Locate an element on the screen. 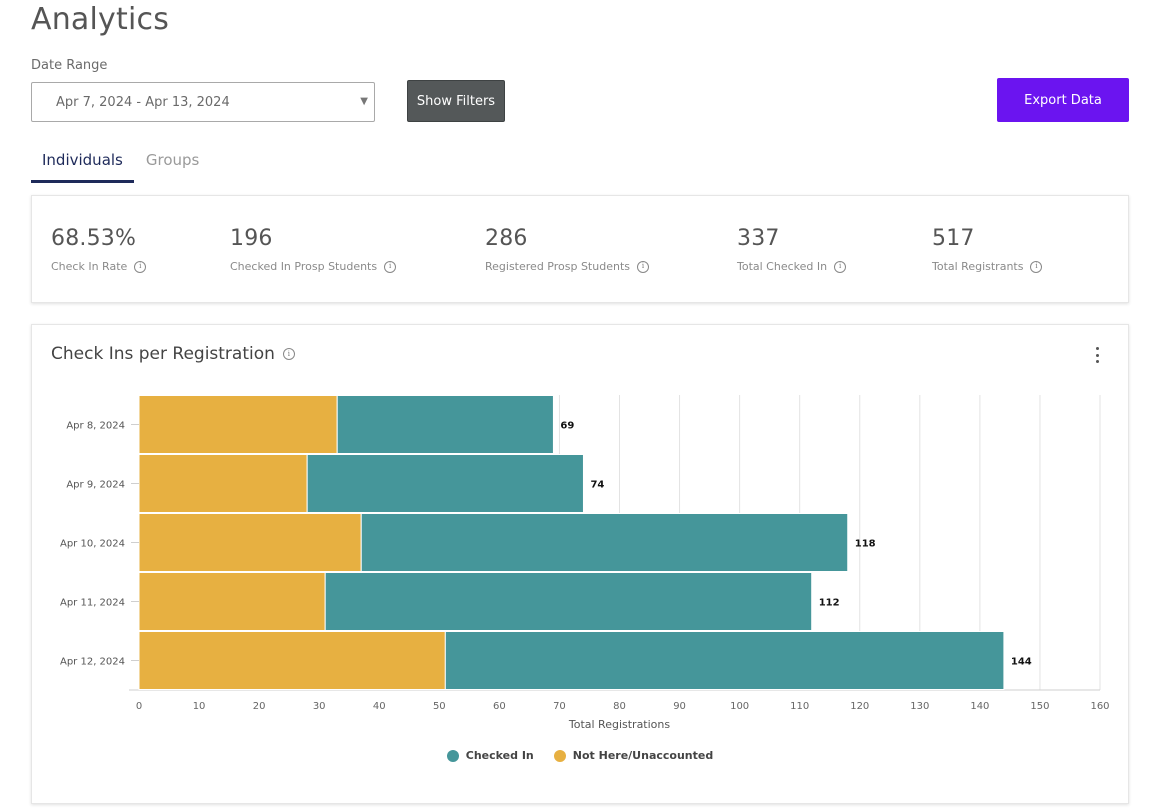  stat-registered-prosp: 286 Registered Prosp Students i is located at coordinates (567, 249).